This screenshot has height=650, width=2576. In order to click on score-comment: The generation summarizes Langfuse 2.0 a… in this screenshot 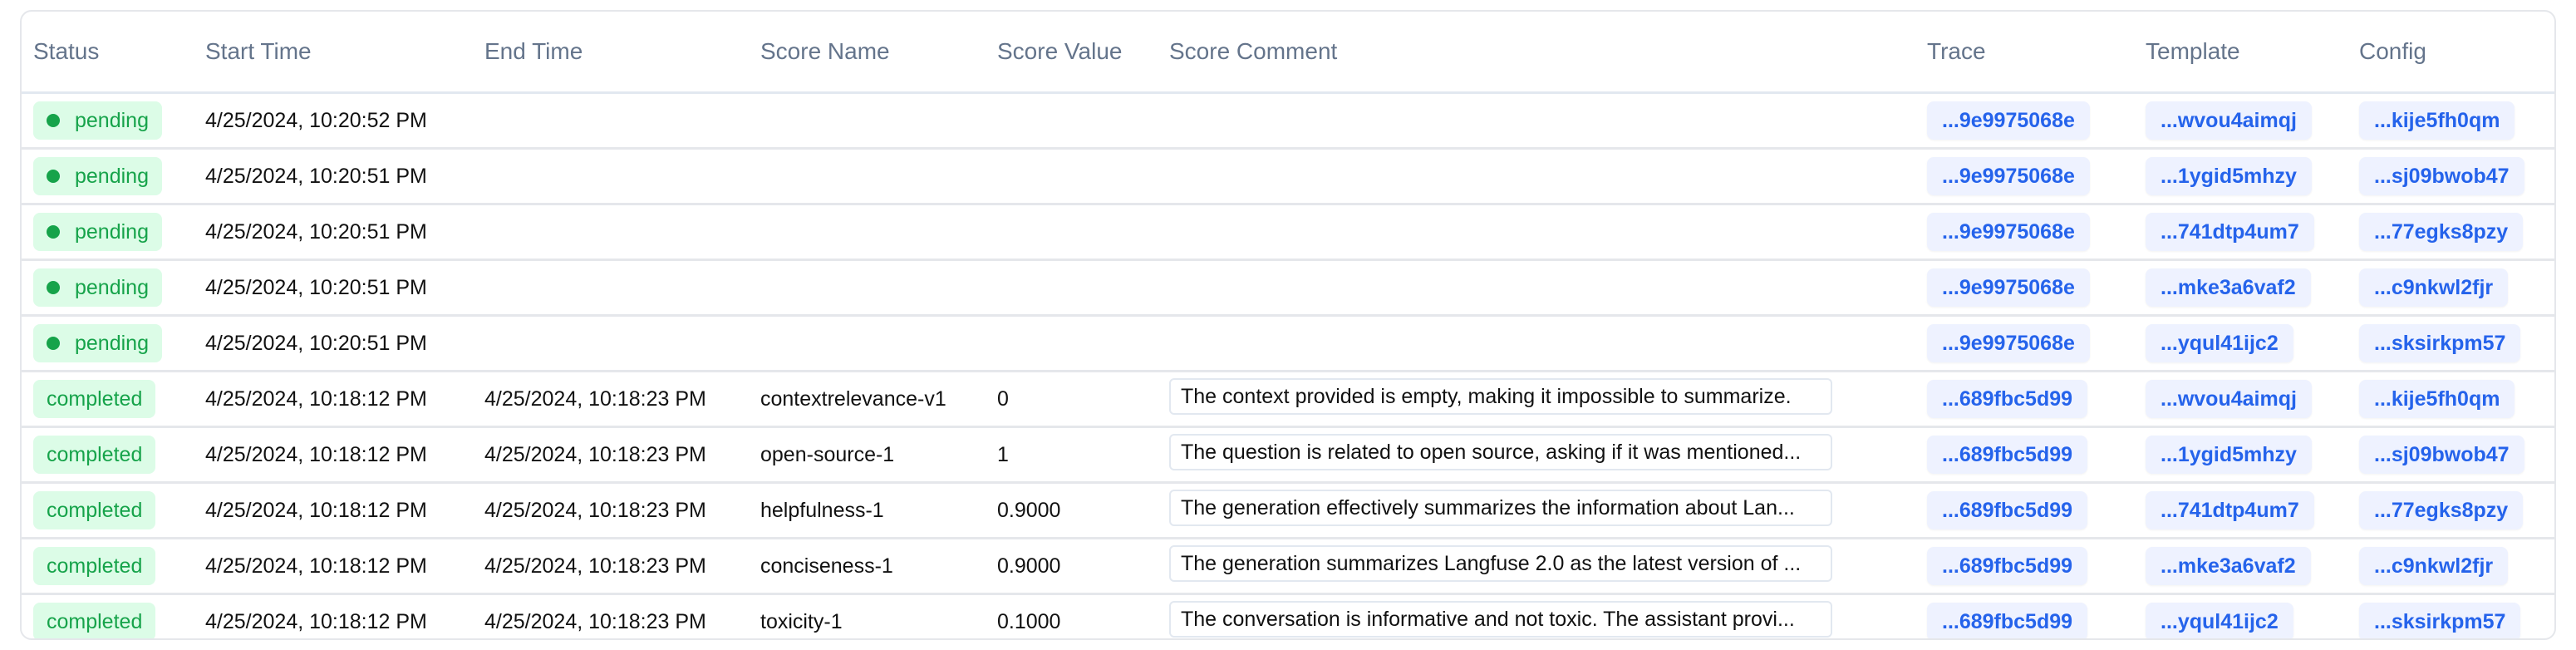, I will do `click(1500, 563)`.